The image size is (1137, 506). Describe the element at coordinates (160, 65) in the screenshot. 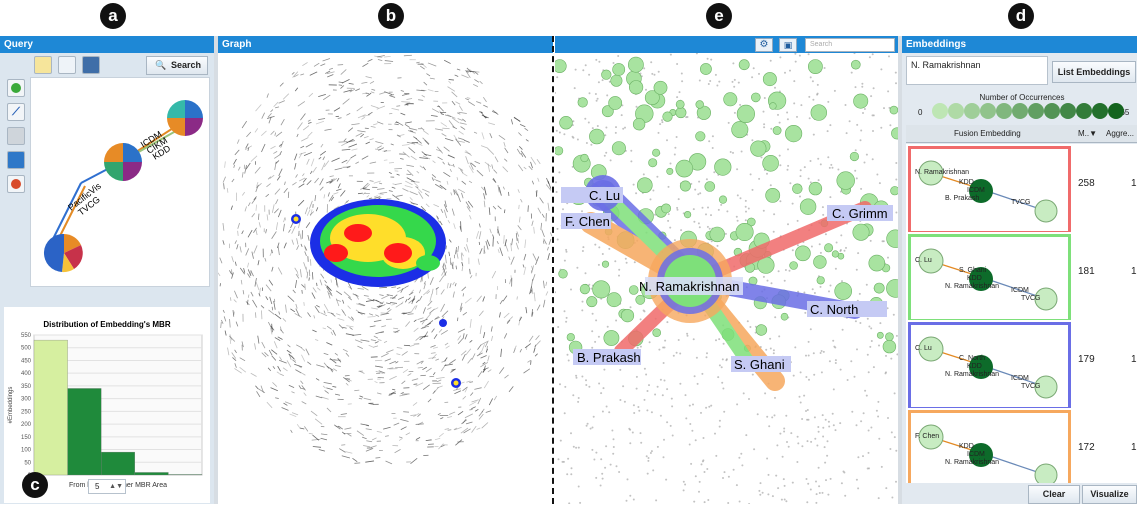

I see `magnifier-icon: 🔍` at that location.